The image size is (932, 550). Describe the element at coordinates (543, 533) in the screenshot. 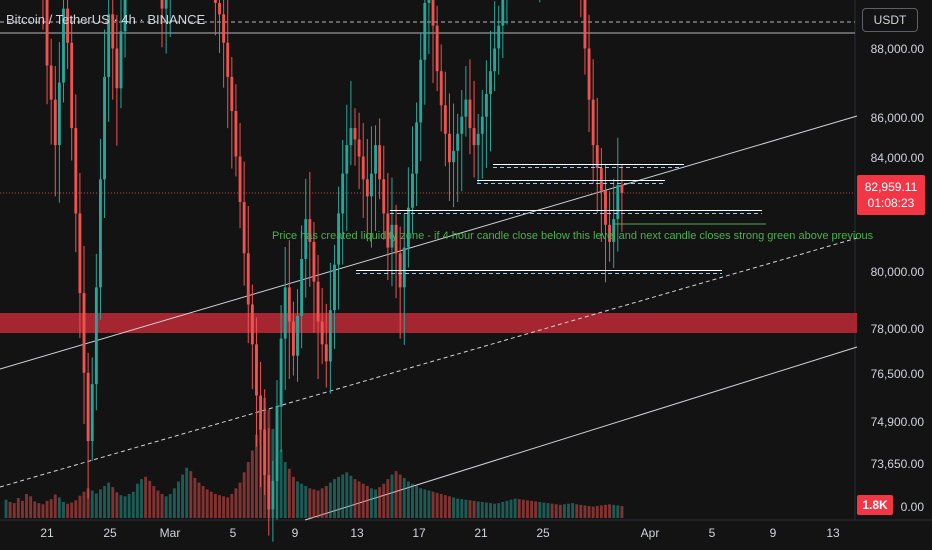

I see `x-tick-label: 25` at that location.